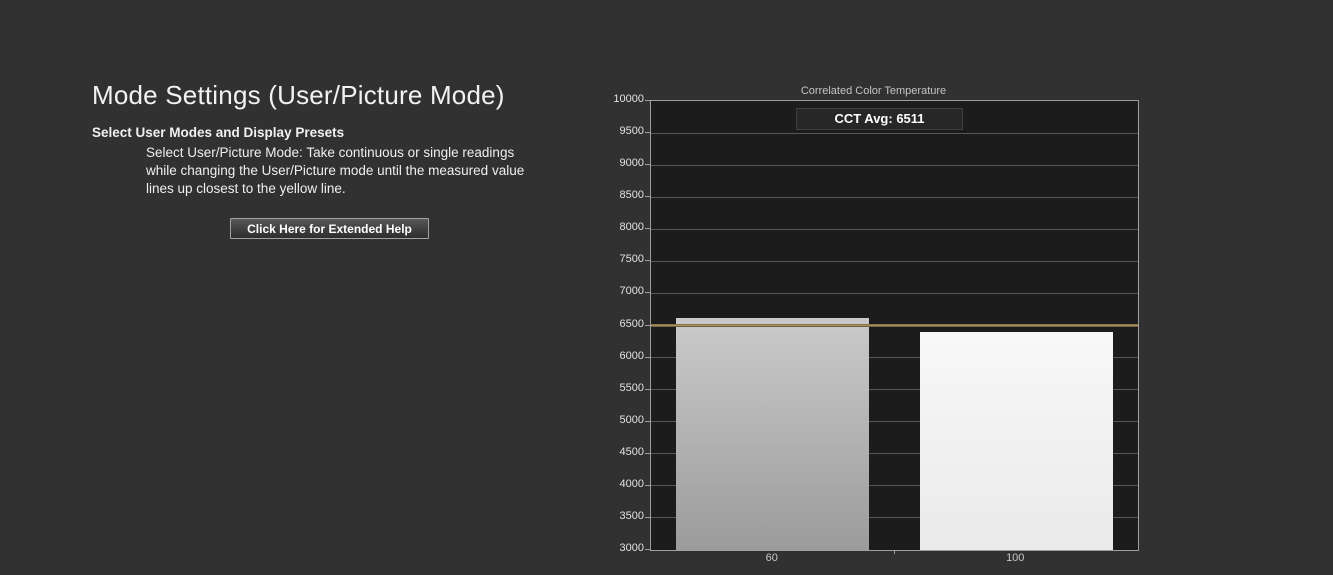 This screenshot has width=1333, height=575. Describe the element at coordinates (329, 228) in the screenshot. I see `extended-help-button: Click Here for Extended Help` at that location.